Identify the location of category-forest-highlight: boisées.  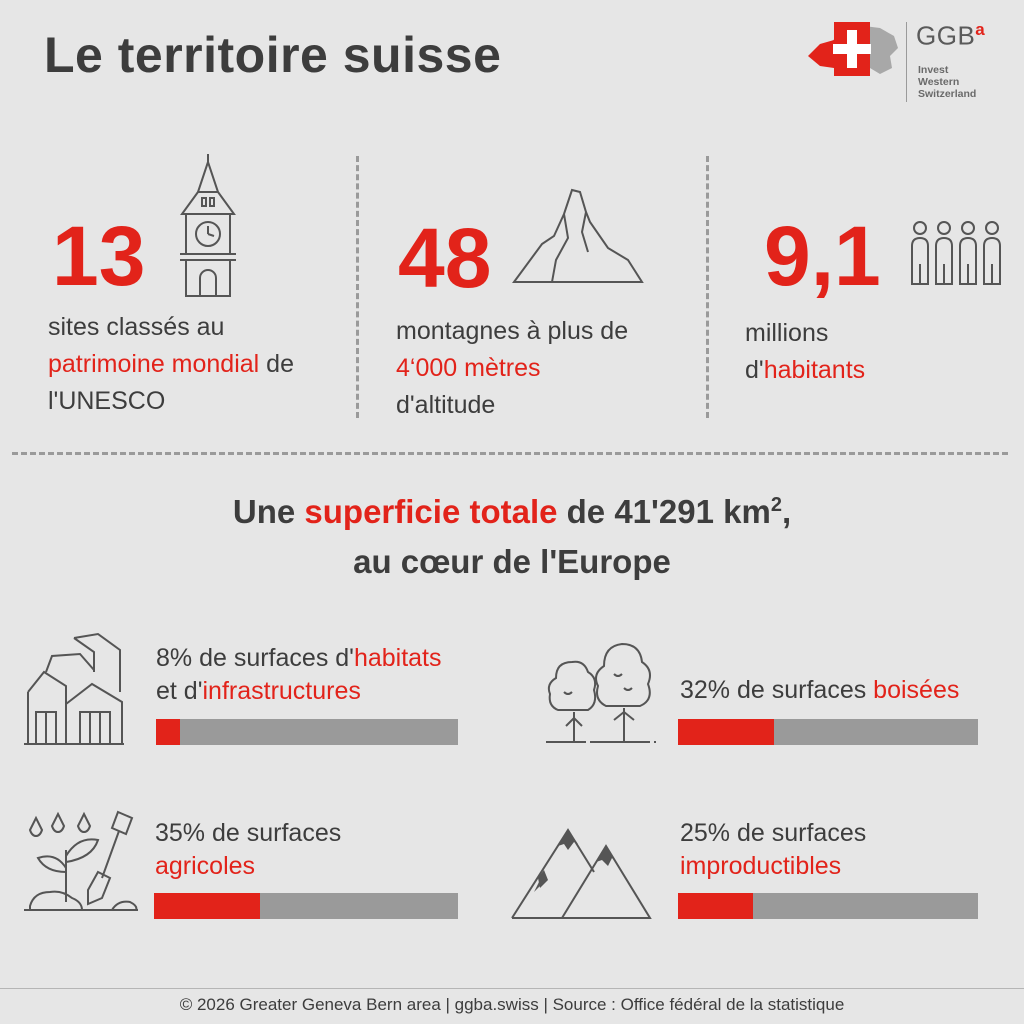
(916, 690).